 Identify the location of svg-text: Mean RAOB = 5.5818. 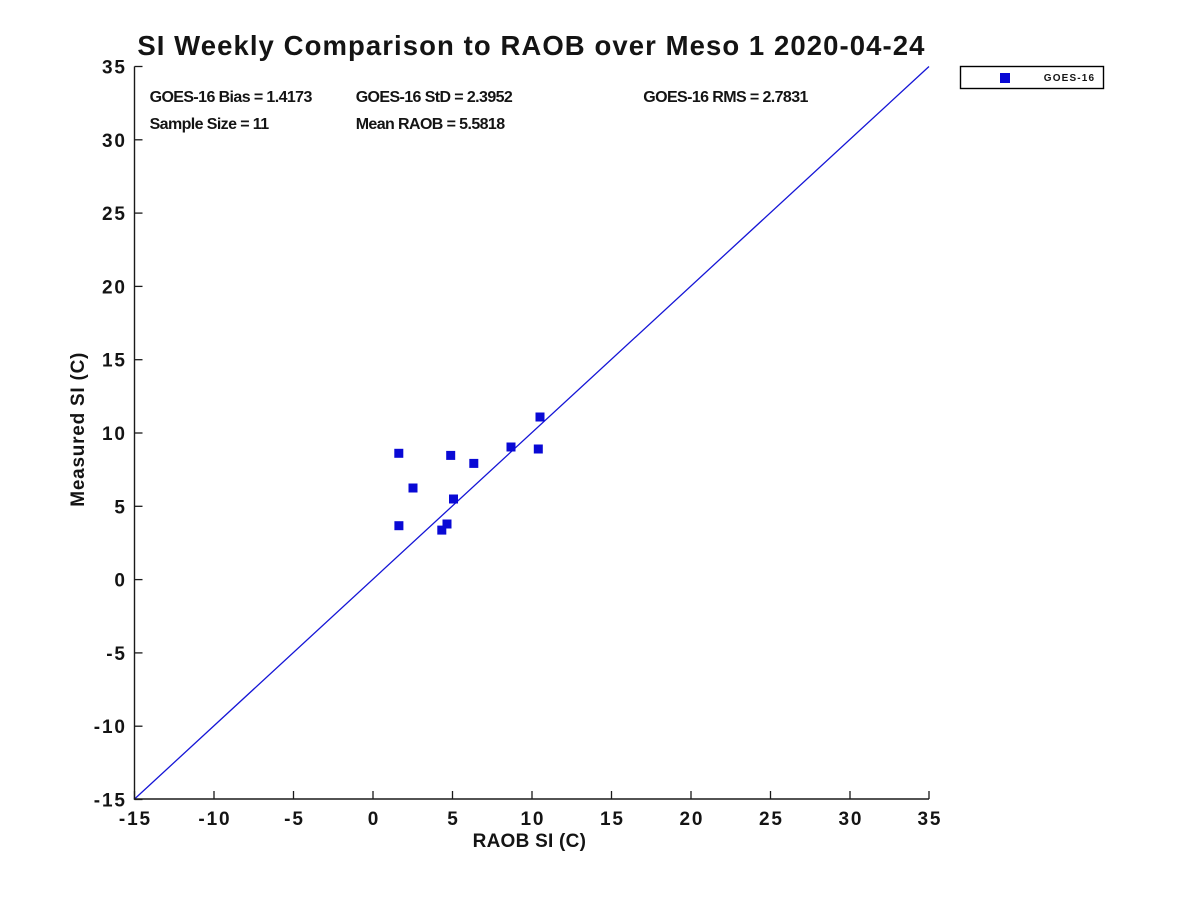
(431, 124).